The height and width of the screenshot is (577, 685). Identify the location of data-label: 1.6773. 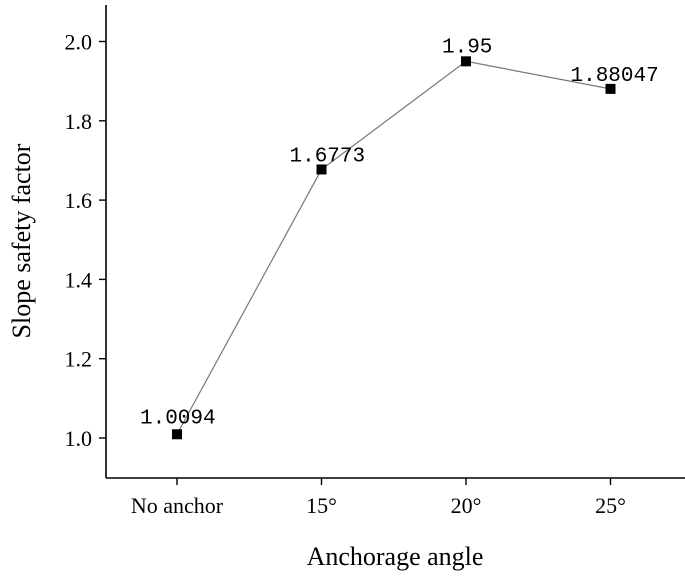
(328, 156).